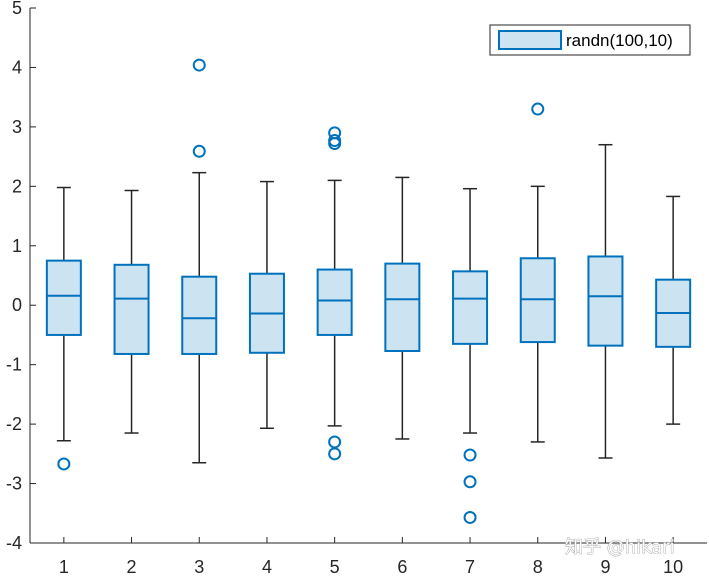  I want to click on legend-swatch, so click(530, 40).